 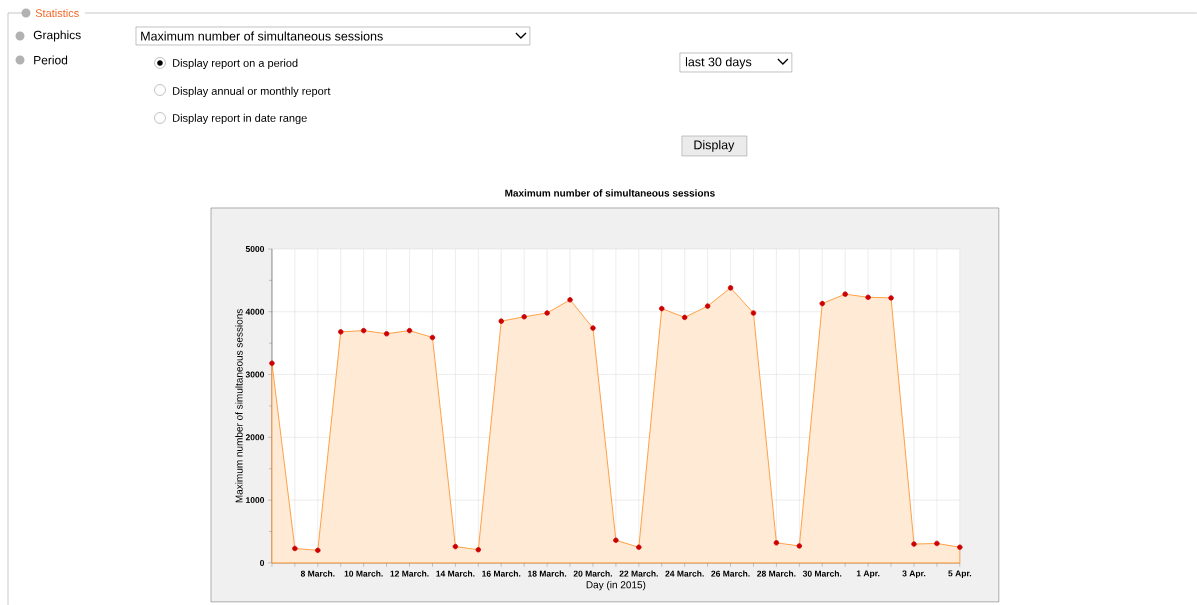 What do you see at coordinates (255, 248) in the screenshot?
I see `y-tick-label: 5000` at bounding box center [255, 248].